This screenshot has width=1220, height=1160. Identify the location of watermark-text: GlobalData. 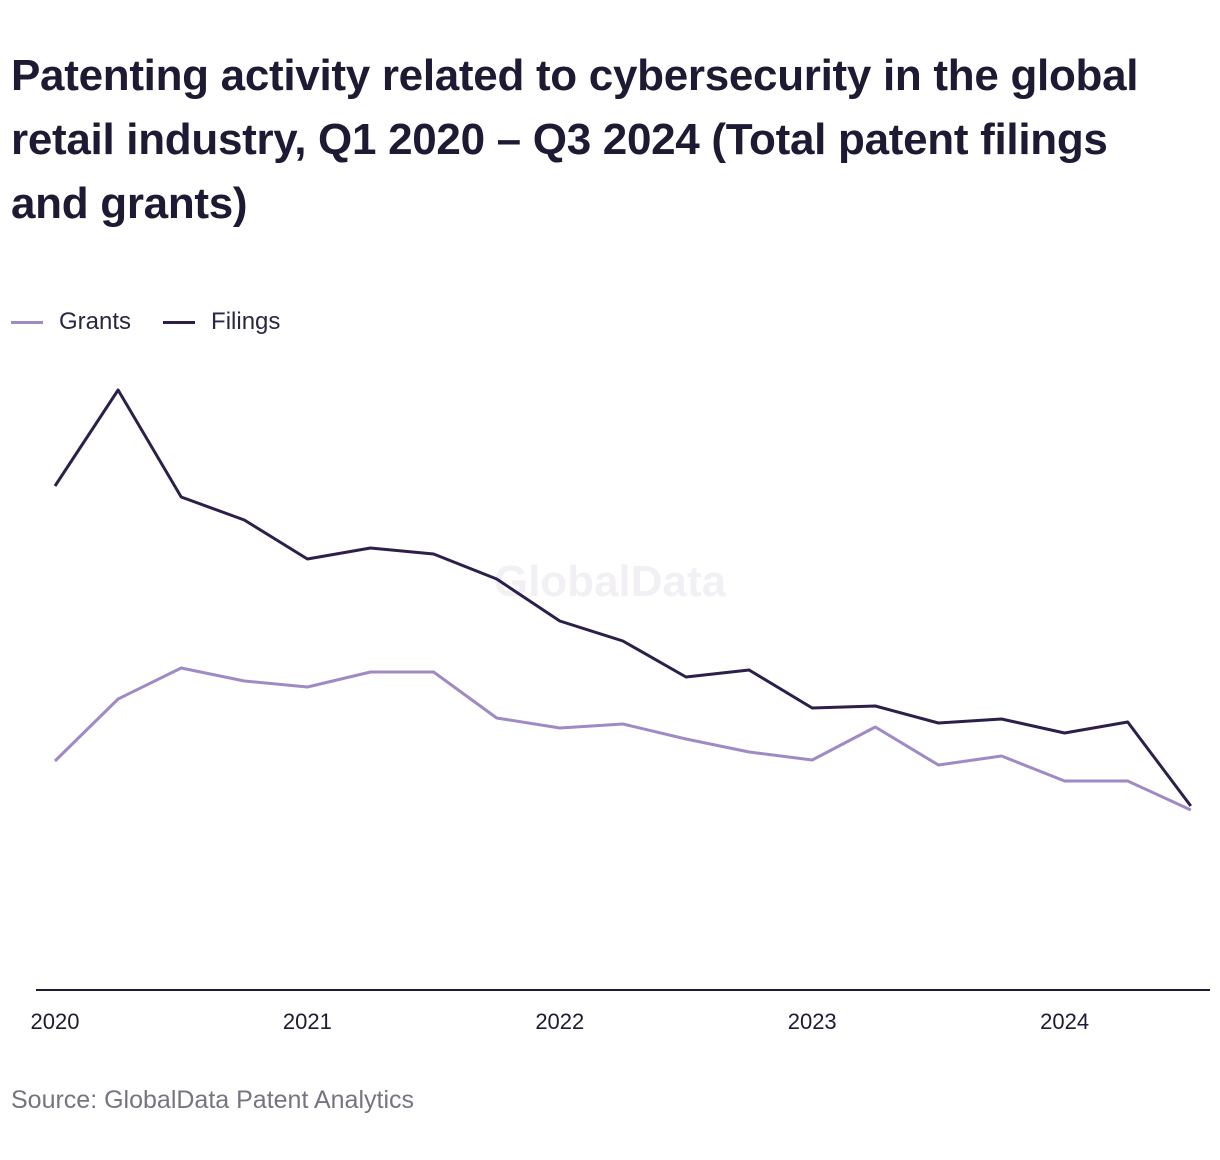
(610, 581).